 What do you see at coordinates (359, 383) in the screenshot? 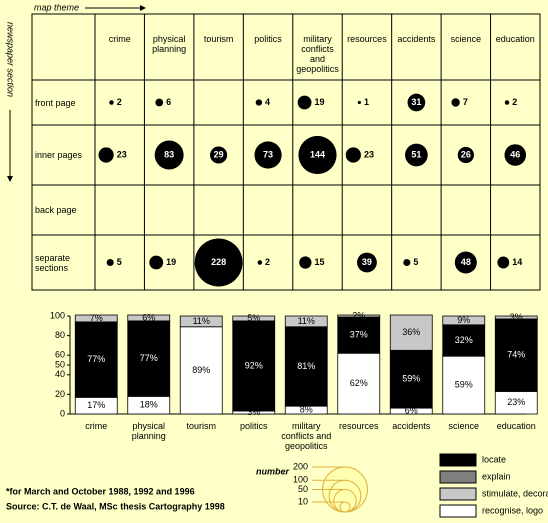
I see `bar-label: 62%` at bounding box center [359, 383].